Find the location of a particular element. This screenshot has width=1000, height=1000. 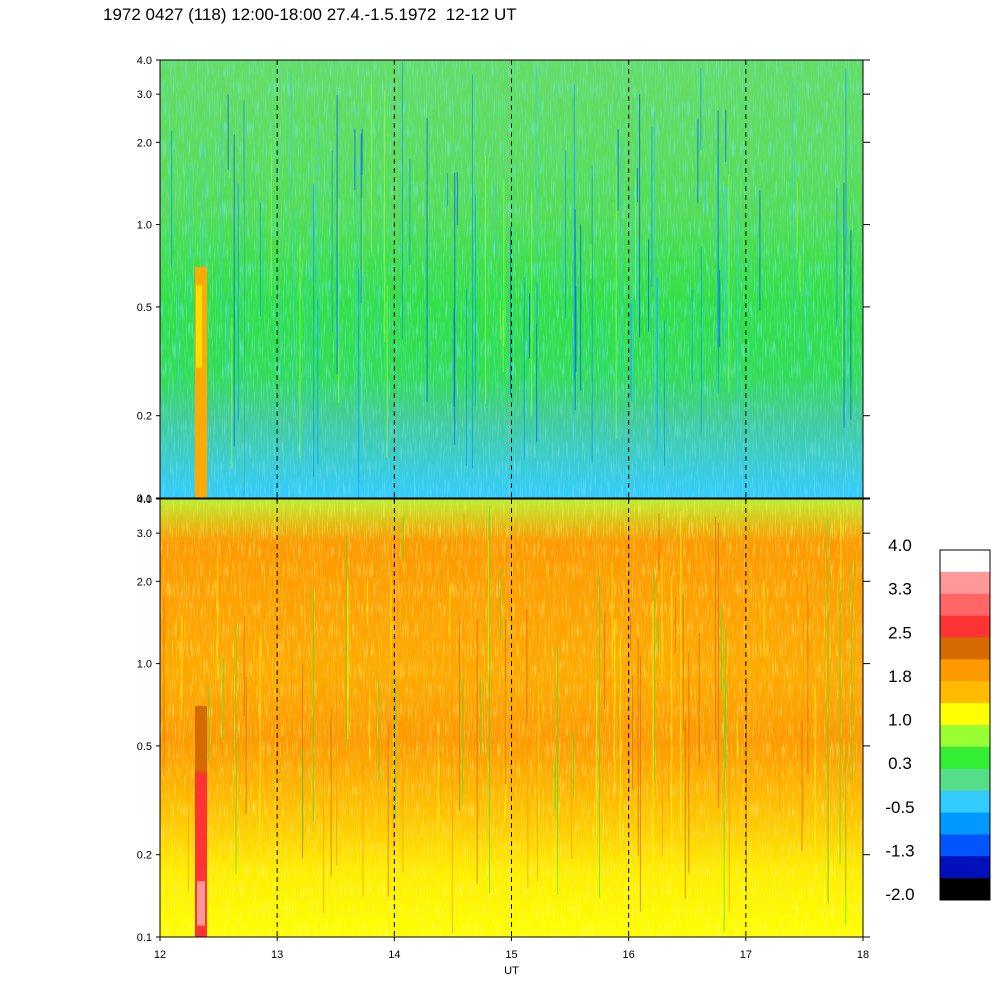

x-tick-label: 14 is located at coordinates (394, 955).